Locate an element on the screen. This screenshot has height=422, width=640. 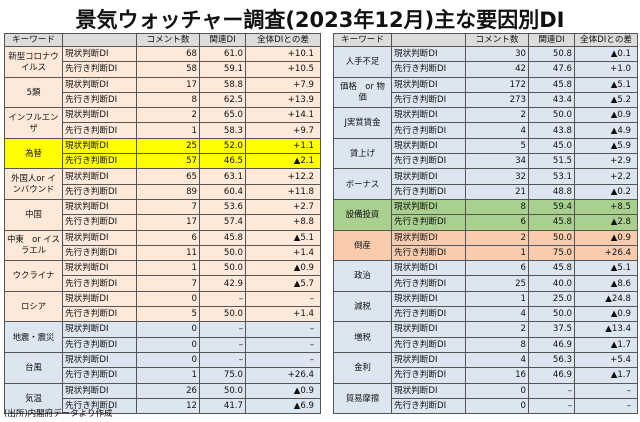
comment-count-cell: 4 is located at coordinates (497, 130).